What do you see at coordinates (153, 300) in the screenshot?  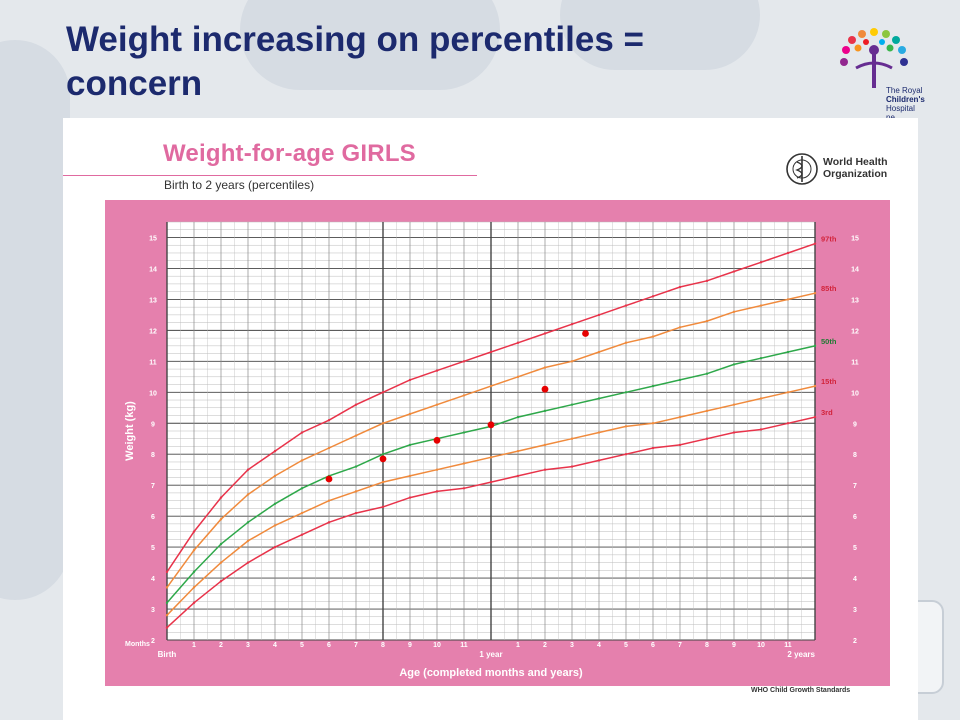 I see `y-tick-label: 13` at bounding box center [153, 300].